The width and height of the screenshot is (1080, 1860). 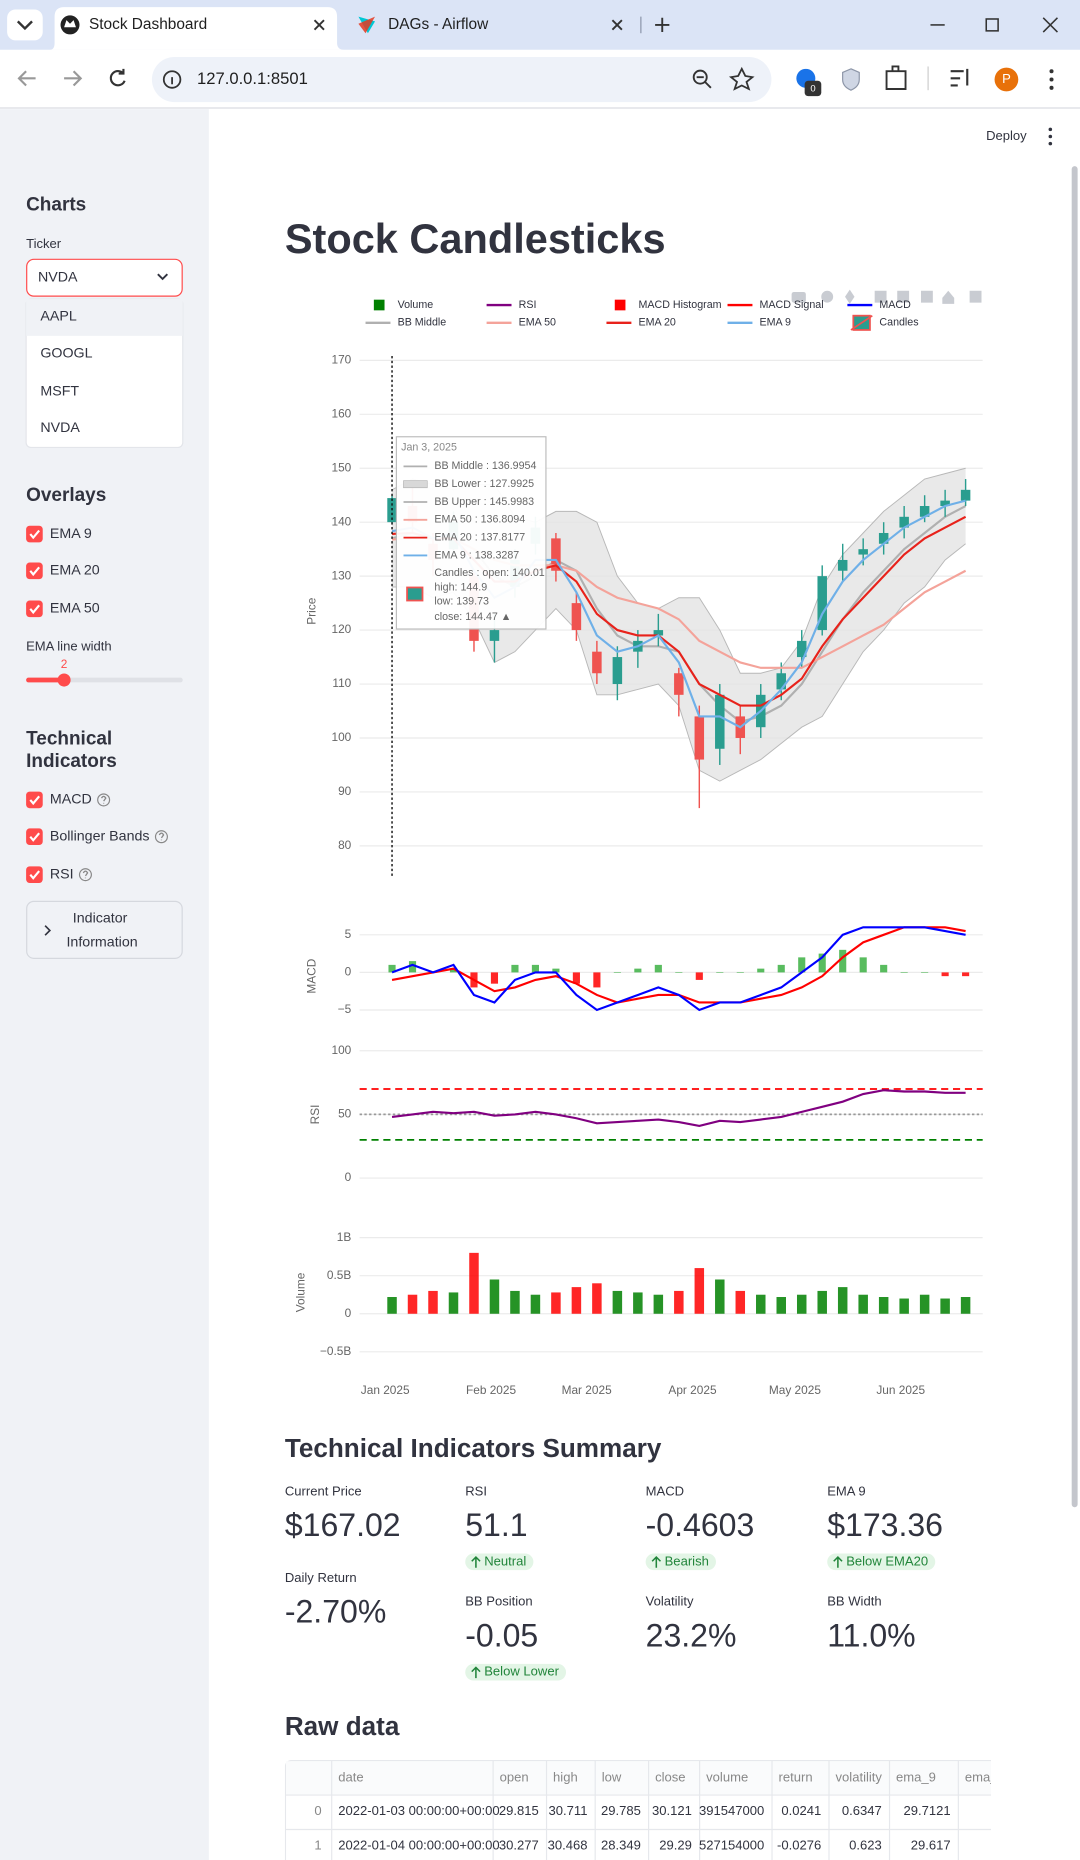 What do you see at coordinates (75, 571) in the screenshot?
I see `checkbox-label: EMA 20` at bounding box center [75, 571].